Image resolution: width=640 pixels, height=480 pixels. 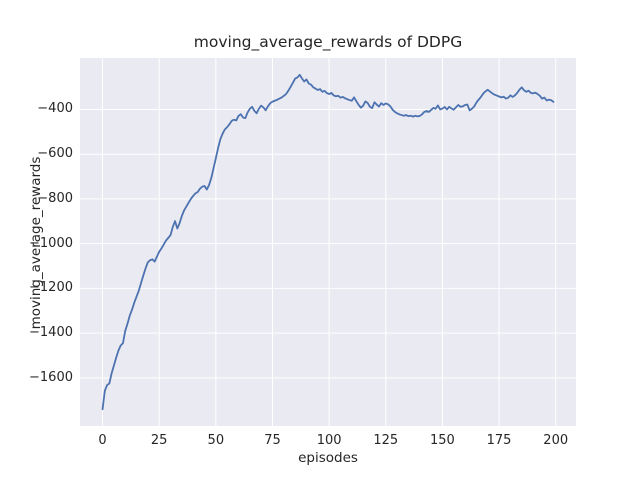 I want to click on x-tick-label: 200, so click(x=556, y=440).